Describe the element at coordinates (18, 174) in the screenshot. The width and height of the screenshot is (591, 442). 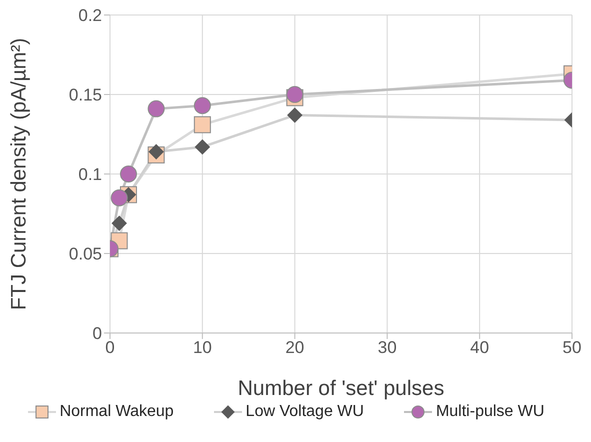
I see `y-axis-title: FTJ Current density (pA/µm²)` at that location.